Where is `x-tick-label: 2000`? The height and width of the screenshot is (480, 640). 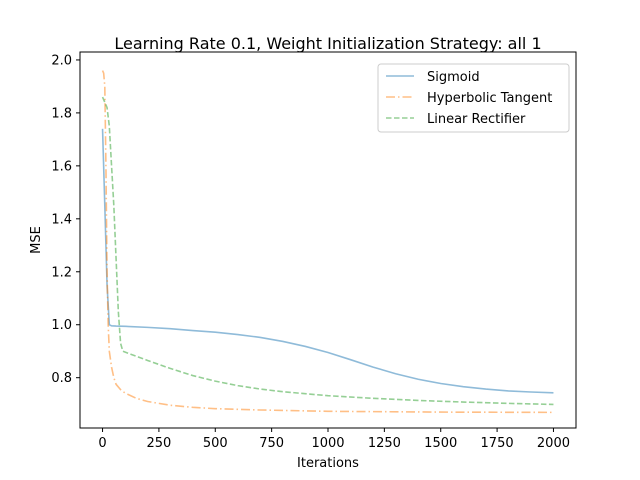 x-tick-label: 2000 is located at coordinates (553, 443).